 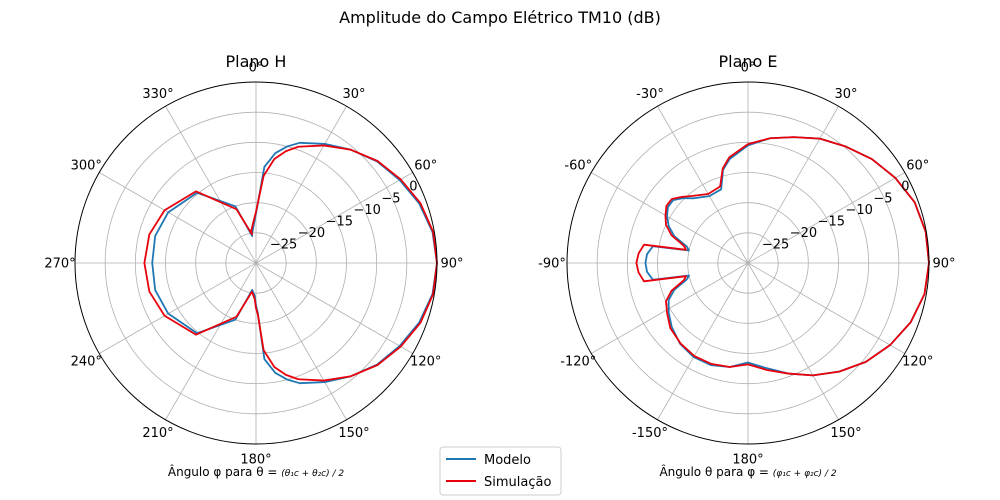 What do you see at coordinates (517, 482) in the screenshot?
I see `legend-label-simulacao: Simulação` at bounding box center [517, 482].